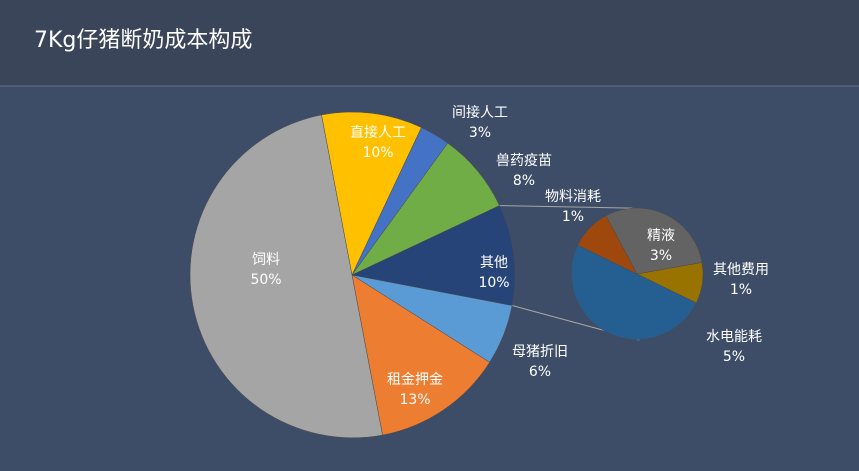 The image size is (859, 471). What do you see at coordinates (540, 352) in the screenshot?
I see `main-label-4-name: 母猪折旧` at bounding box center [540, 352].